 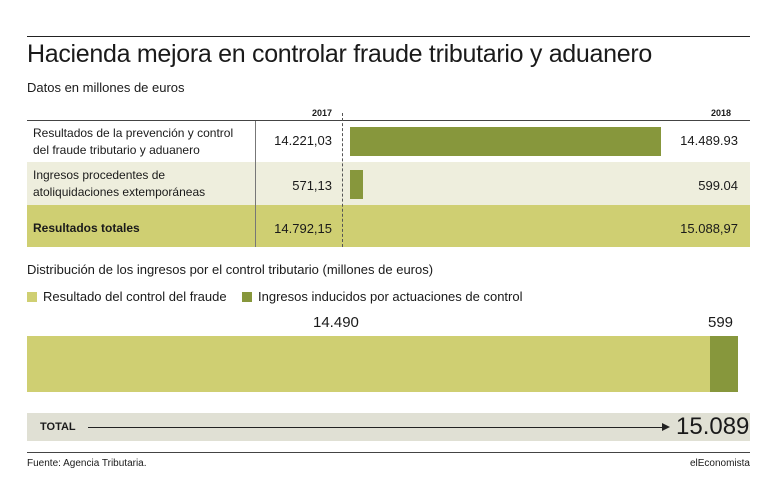 I want to click on brand-label: elEconomista, so click(x=719, y=463).